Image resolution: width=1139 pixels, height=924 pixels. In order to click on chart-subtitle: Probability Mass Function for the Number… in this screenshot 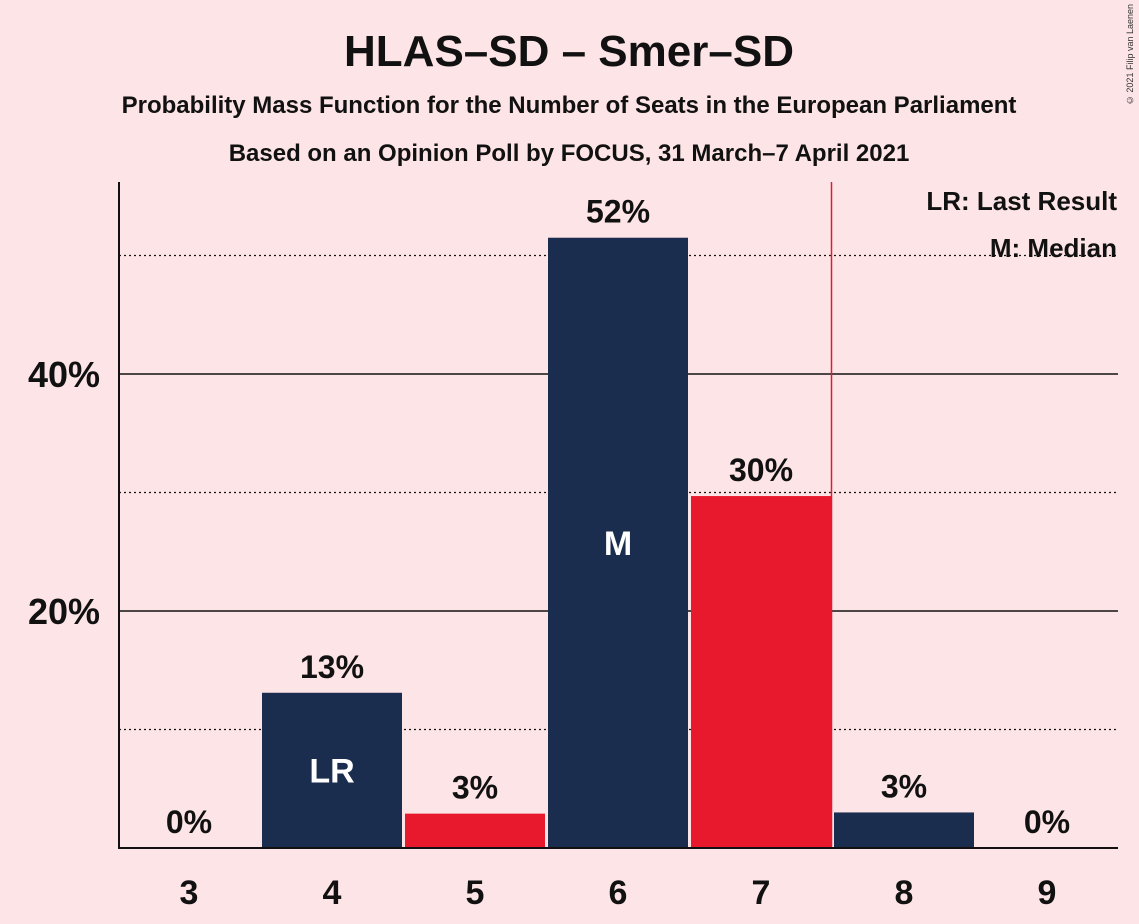, I will do `click(569, 105)`.